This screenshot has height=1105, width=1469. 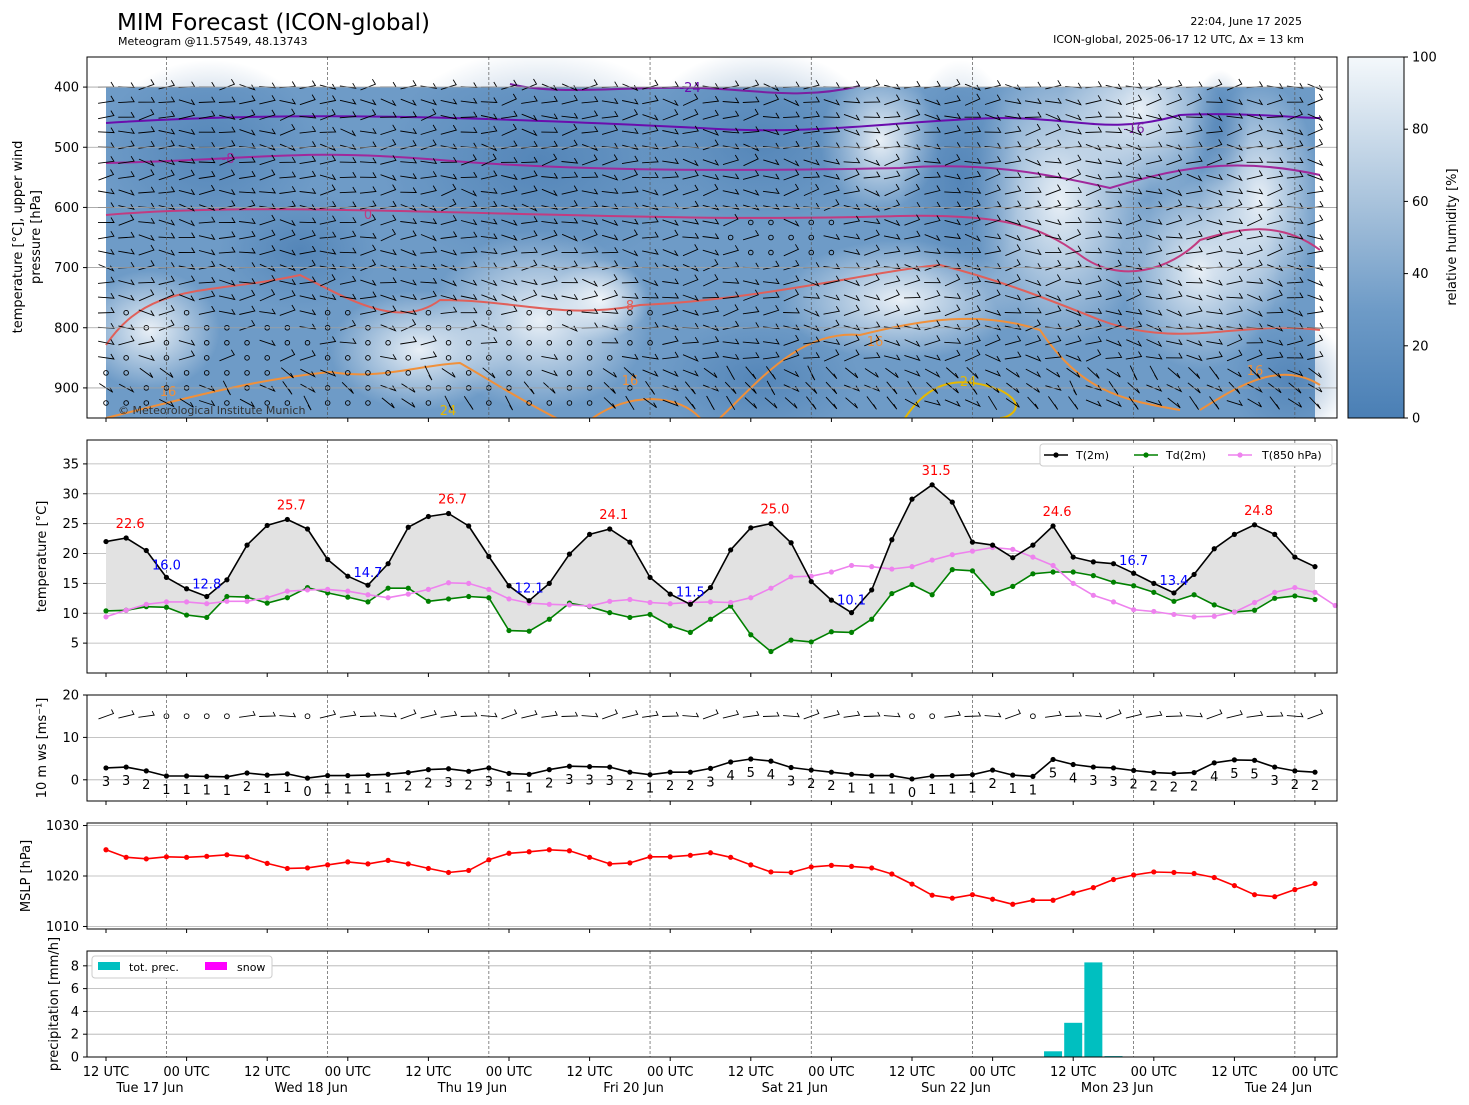 I want to click on time-tick-label: 00 UTC, so click(x=1154, y=1072).